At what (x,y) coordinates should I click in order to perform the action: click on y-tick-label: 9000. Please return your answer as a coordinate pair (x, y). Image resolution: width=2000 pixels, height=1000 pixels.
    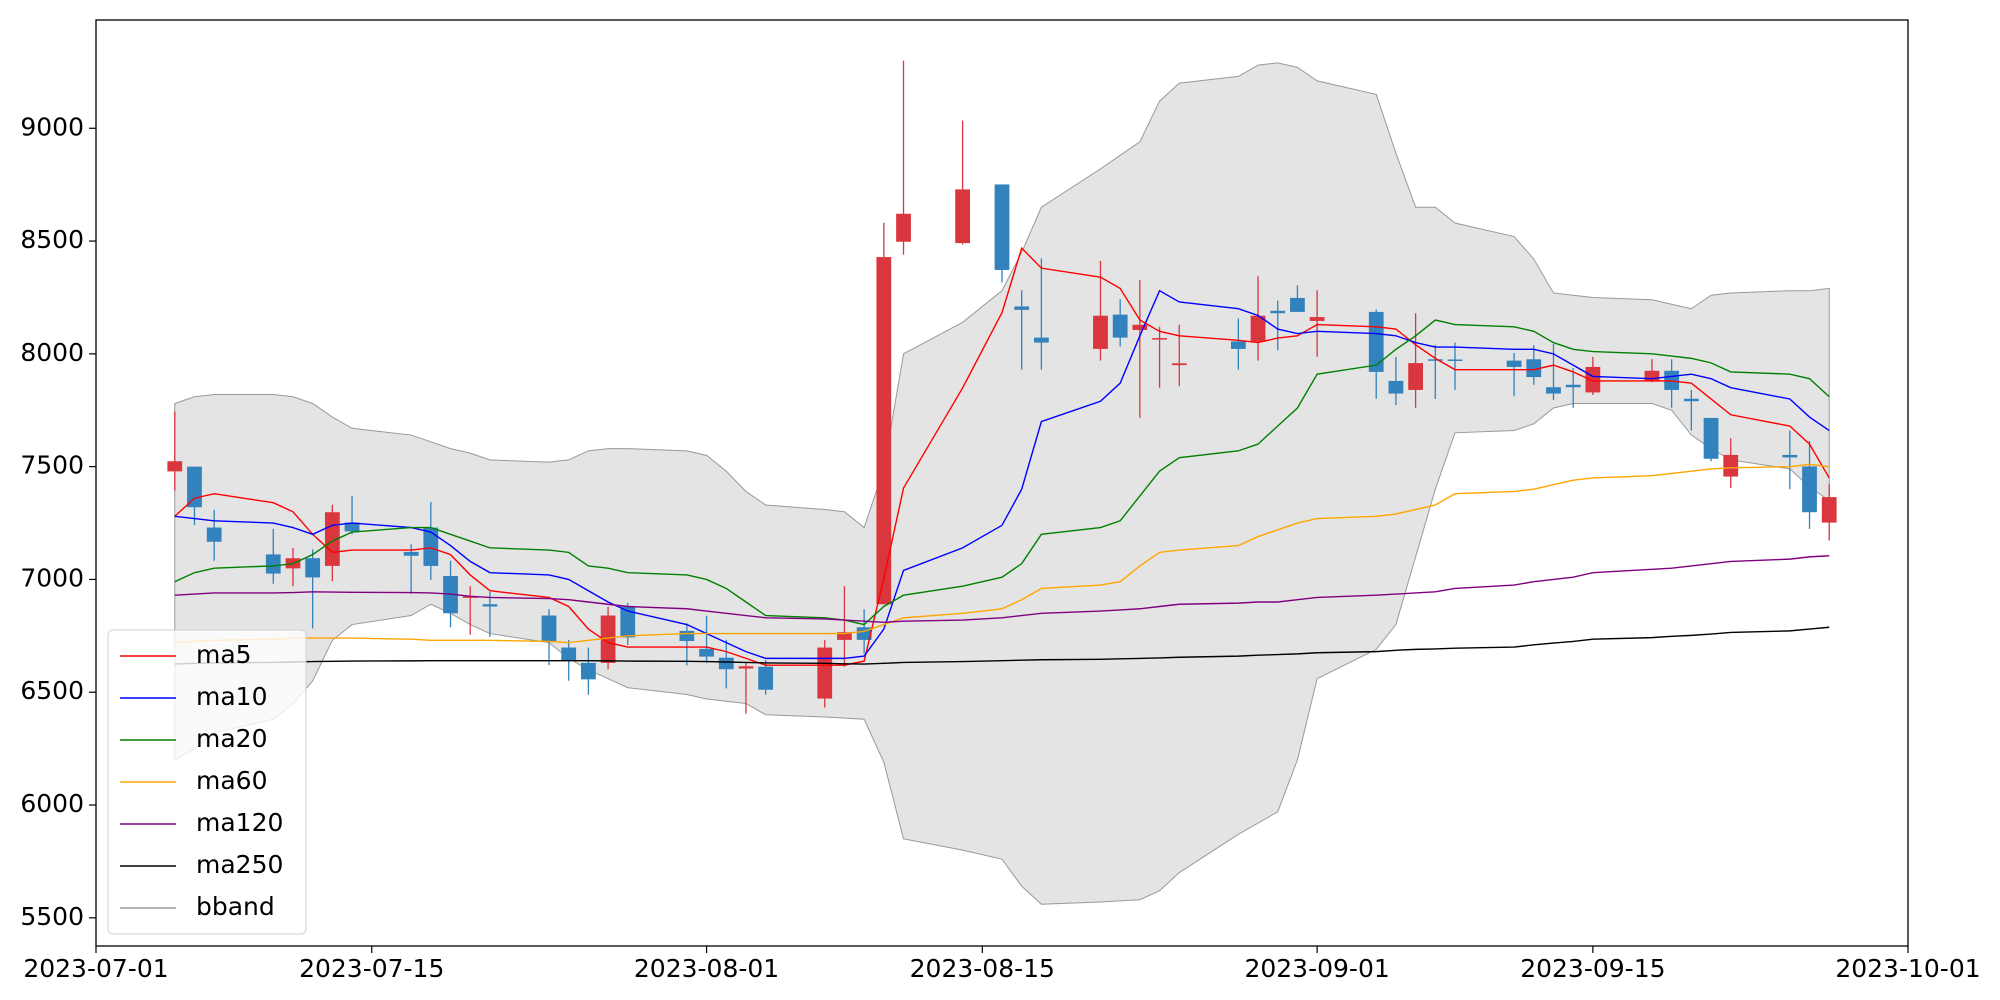
    Looking at the image, I should click on (52, 126).